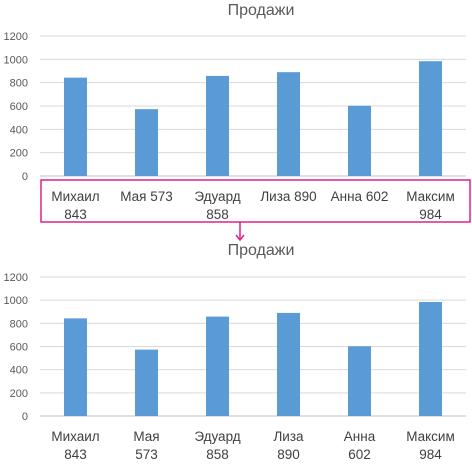  What do you see at coordinates (146, 436) in the screenshot?
I see `category-label: Мая` at bounding box center [146, 436].